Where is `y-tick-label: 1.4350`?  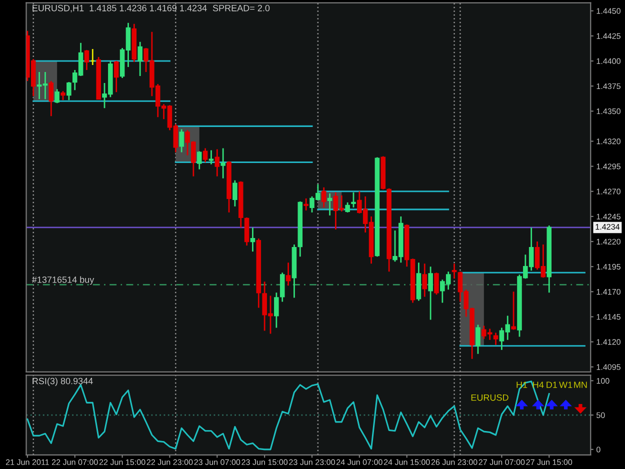
y-tick-label: 1.4350 is located at coordinates (608, 111).